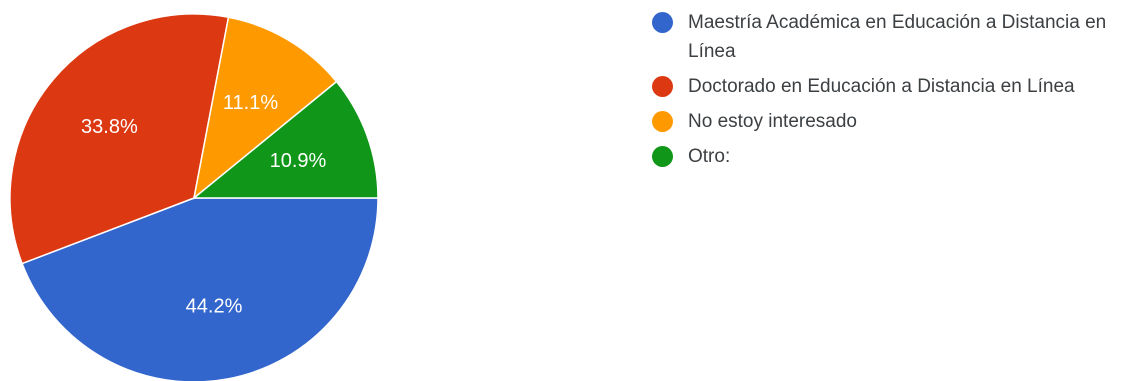 This screenshot has height=381, width=1128. I want to click on pie-slice-otro, so click(285, 139).